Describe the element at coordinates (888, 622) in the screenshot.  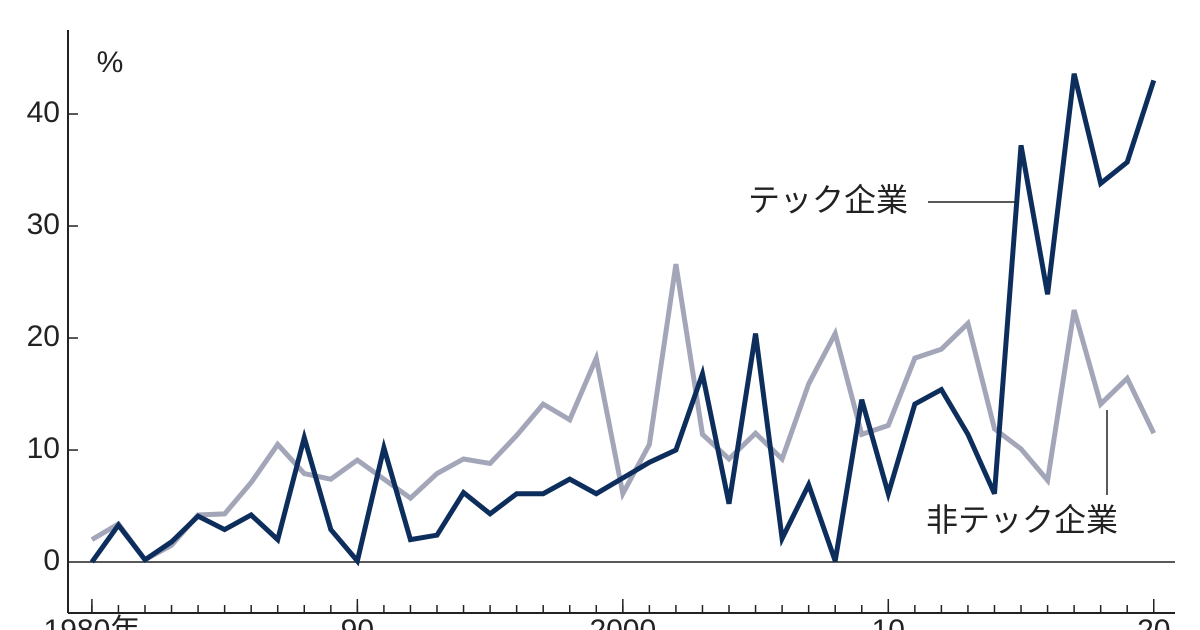
I see `x-tick-label: 10` at that location.